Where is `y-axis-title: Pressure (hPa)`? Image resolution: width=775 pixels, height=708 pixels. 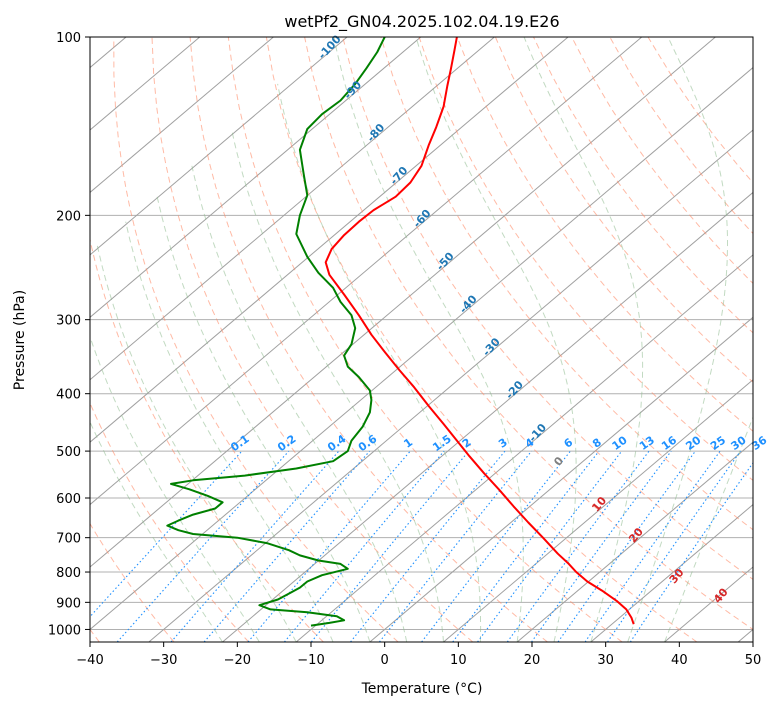
y-axis-title: Pressure (hPa) is located at coordinates (20, 340).